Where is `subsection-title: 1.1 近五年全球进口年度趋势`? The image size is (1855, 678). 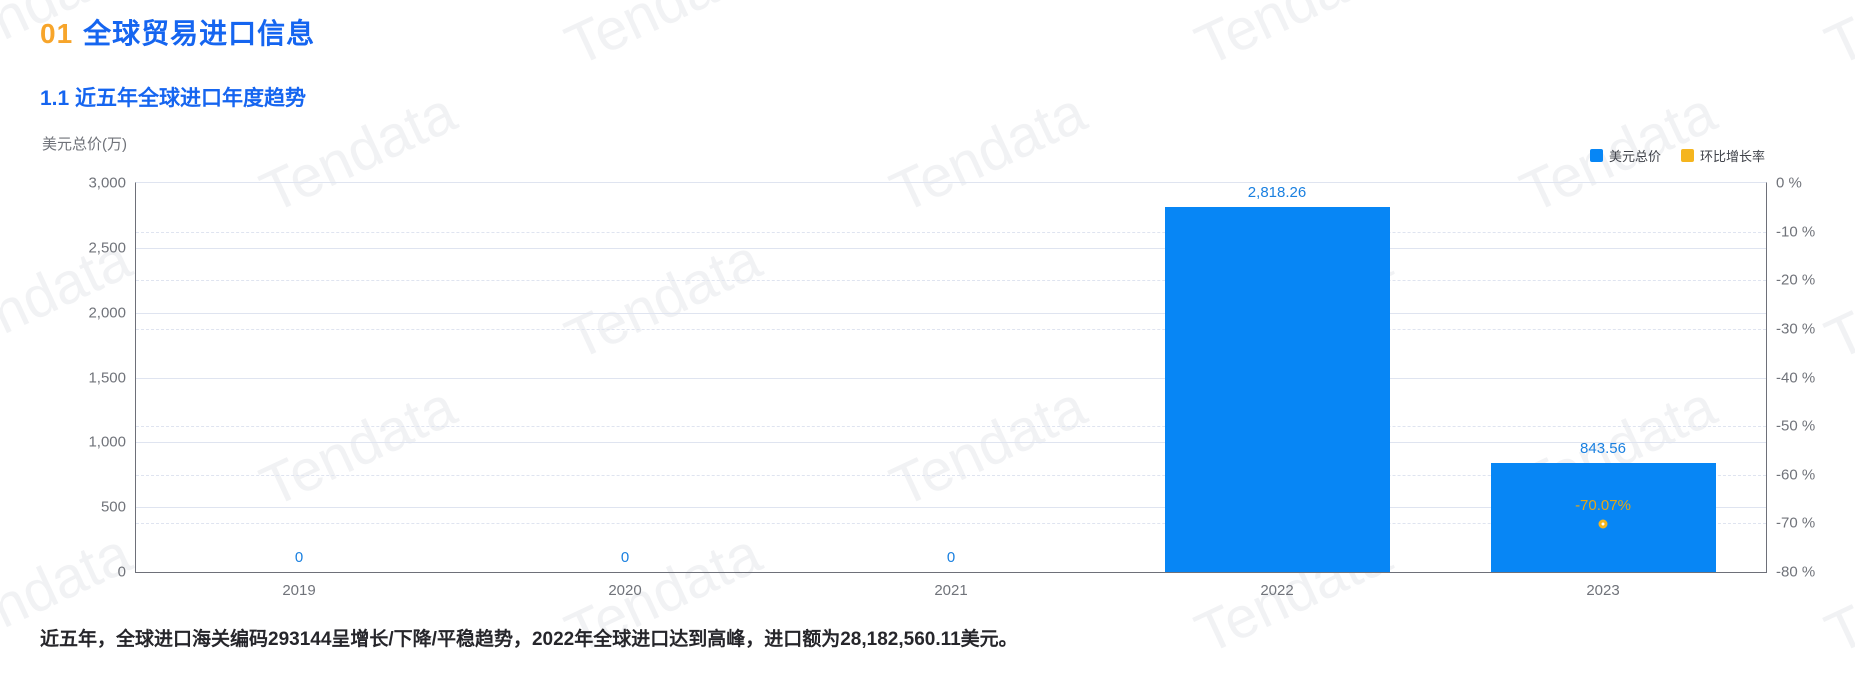
subsection-title: 1.1 近五年全球进口年度趋势 is located at coordinates (173, 98).